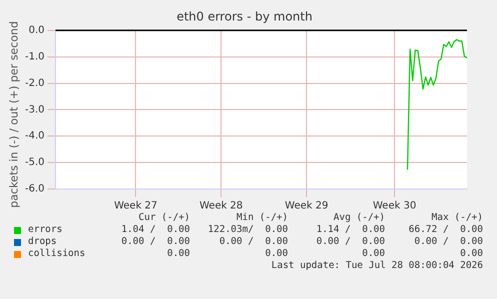  Describe the element at coordinates (34, 110) in the screenshot. I see `y-tick-label: -3.0` at that location.